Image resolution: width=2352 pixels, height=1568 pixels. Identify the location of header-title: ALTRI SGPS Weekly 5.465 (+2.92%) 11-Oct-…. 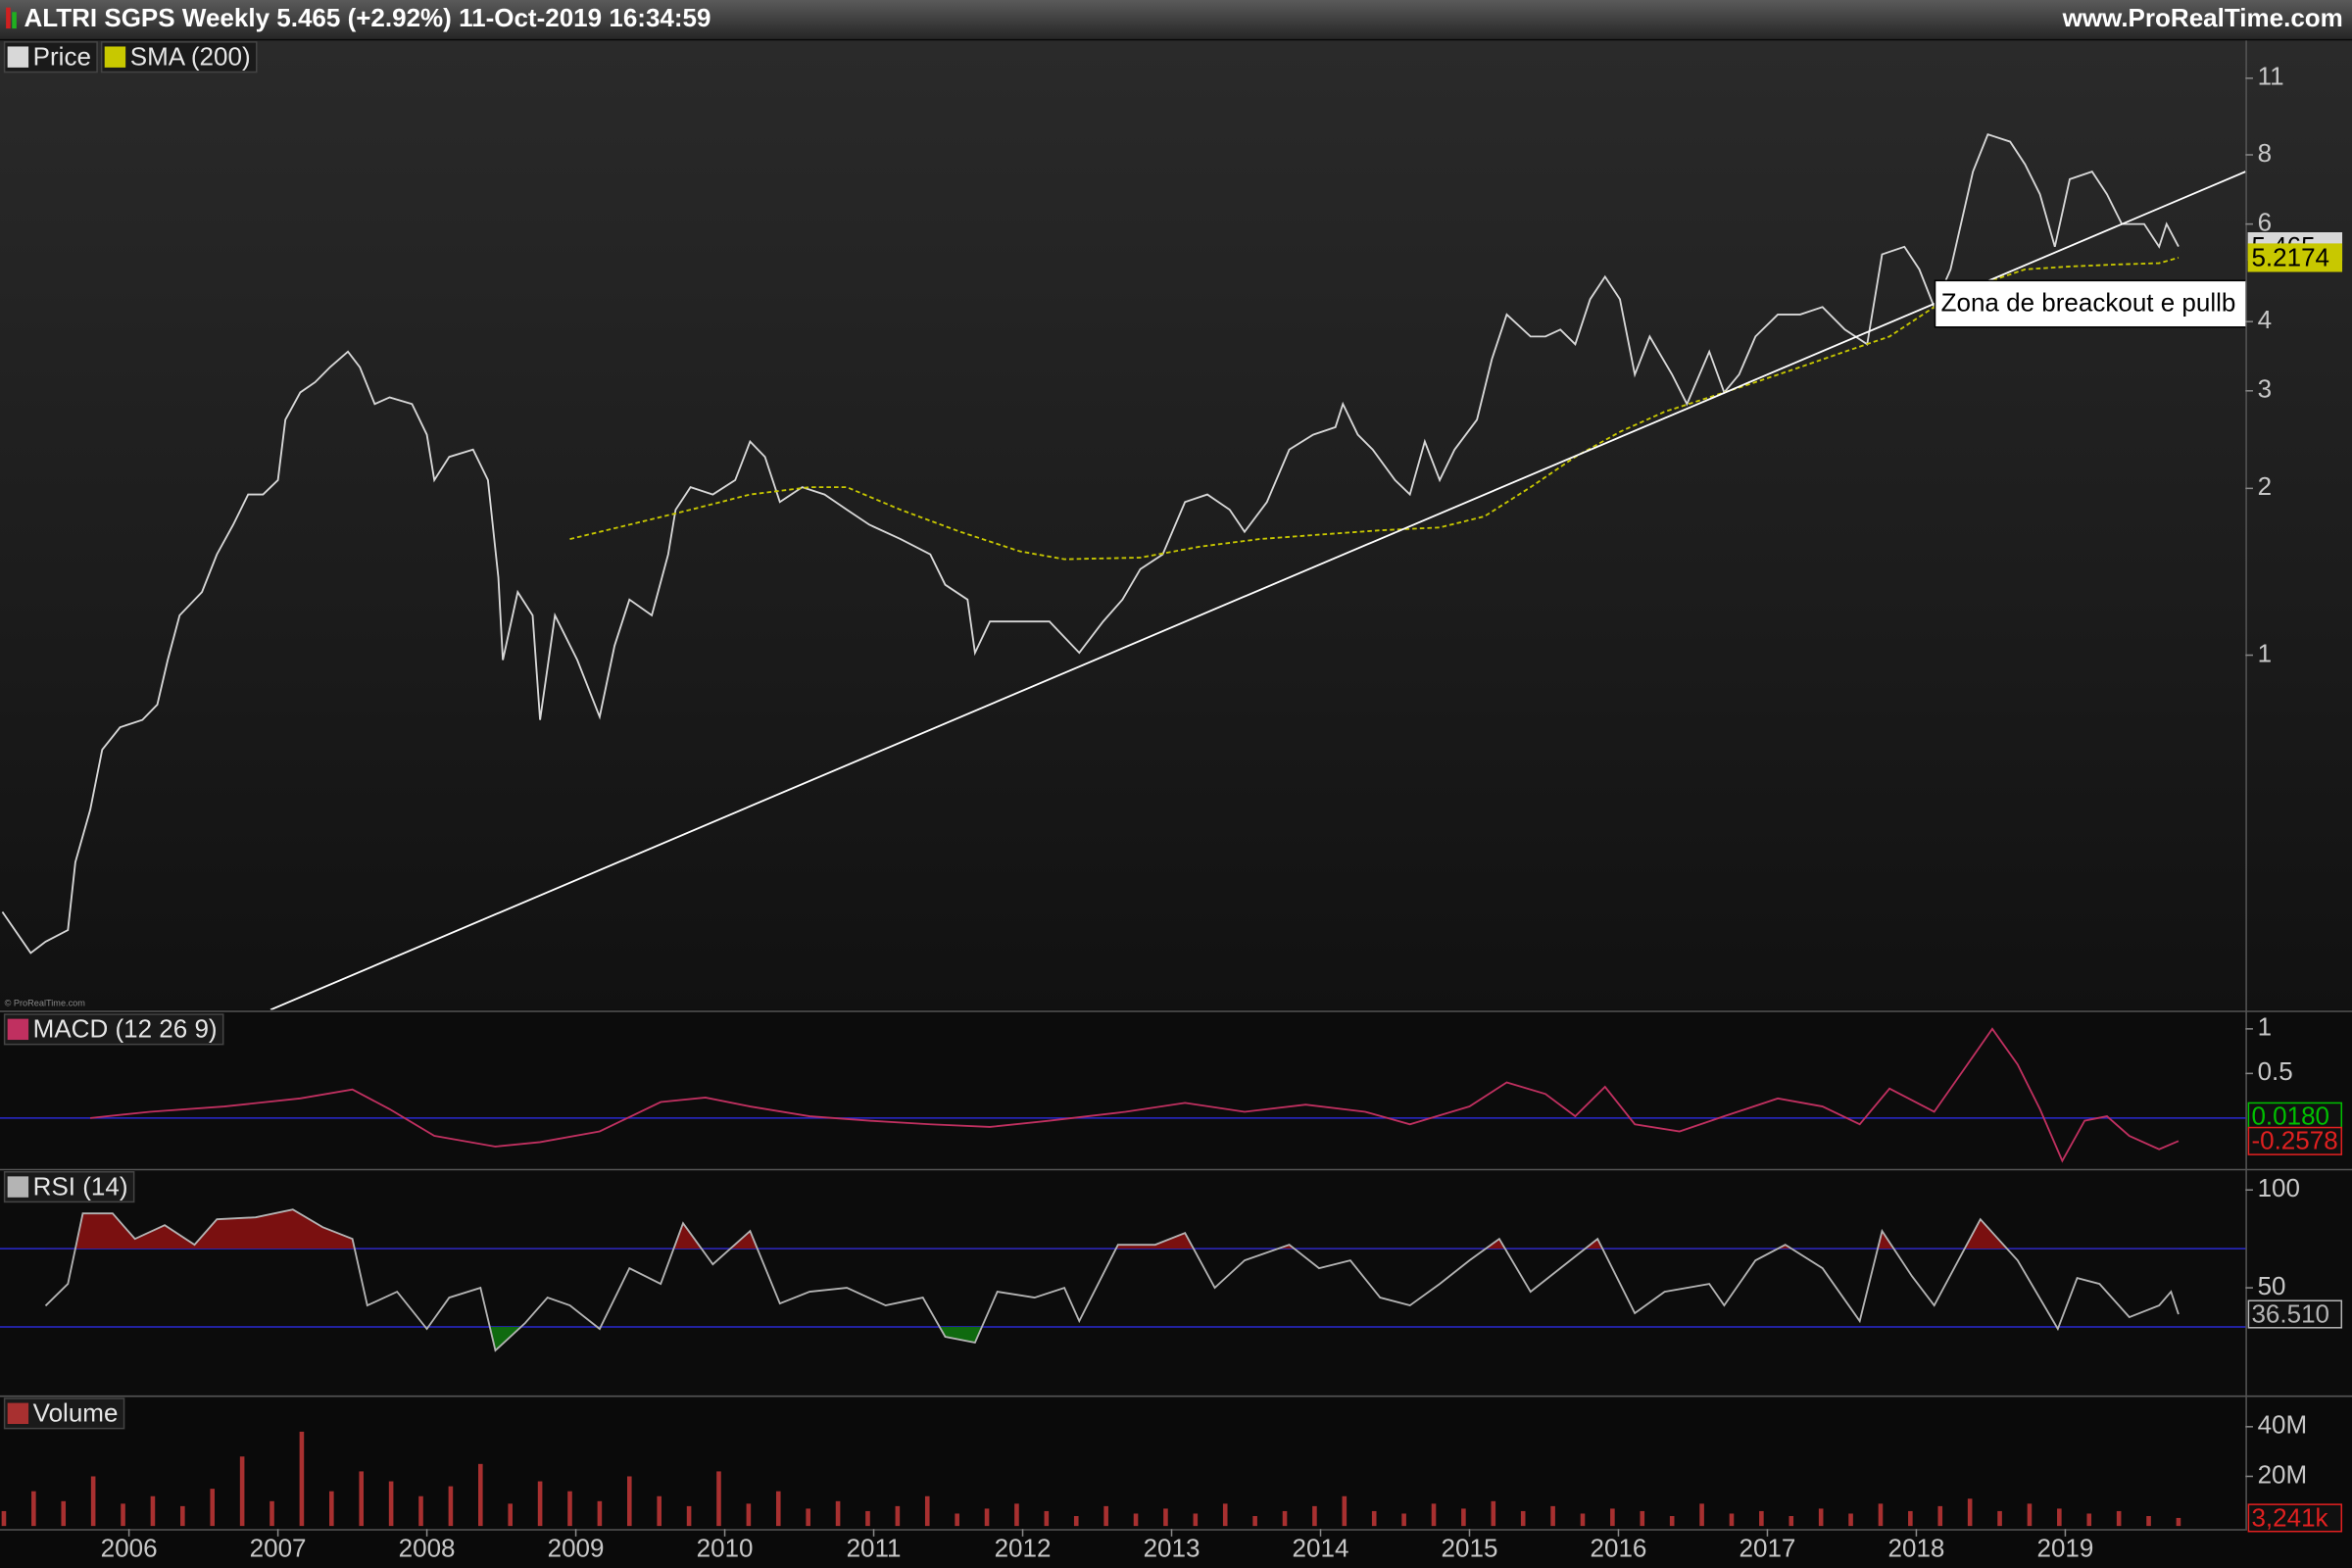
(367, 17).